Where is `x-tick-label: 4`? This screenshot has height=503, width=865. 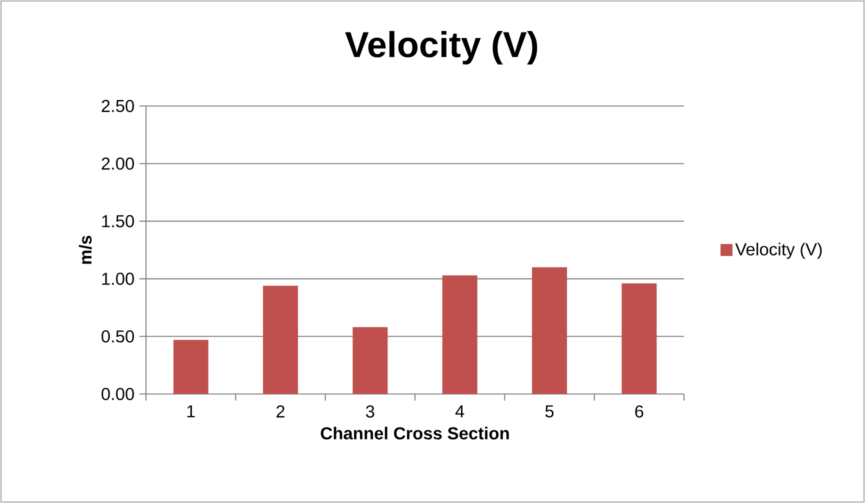
x-tick-label: 4 is located at coordinates (459, 411).